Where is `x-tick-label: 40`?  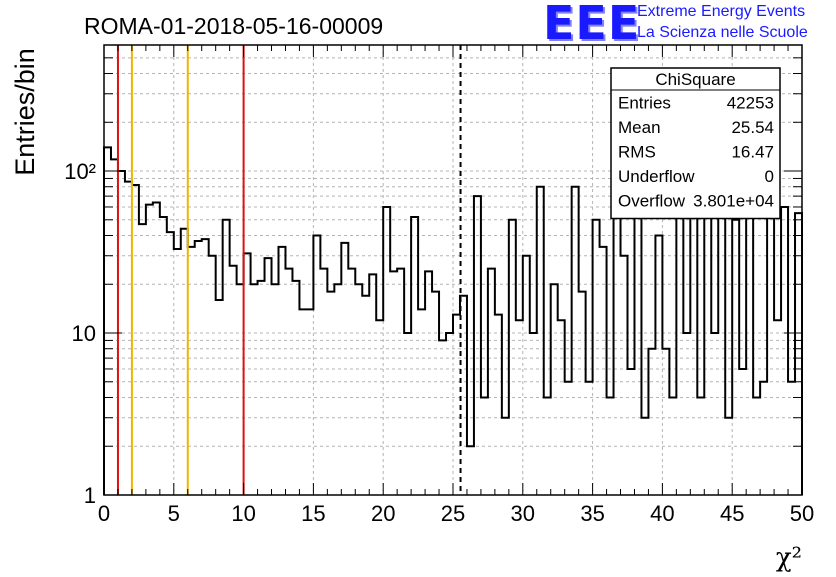
x-tick-label: 40 is located at coordinates (662, 513).